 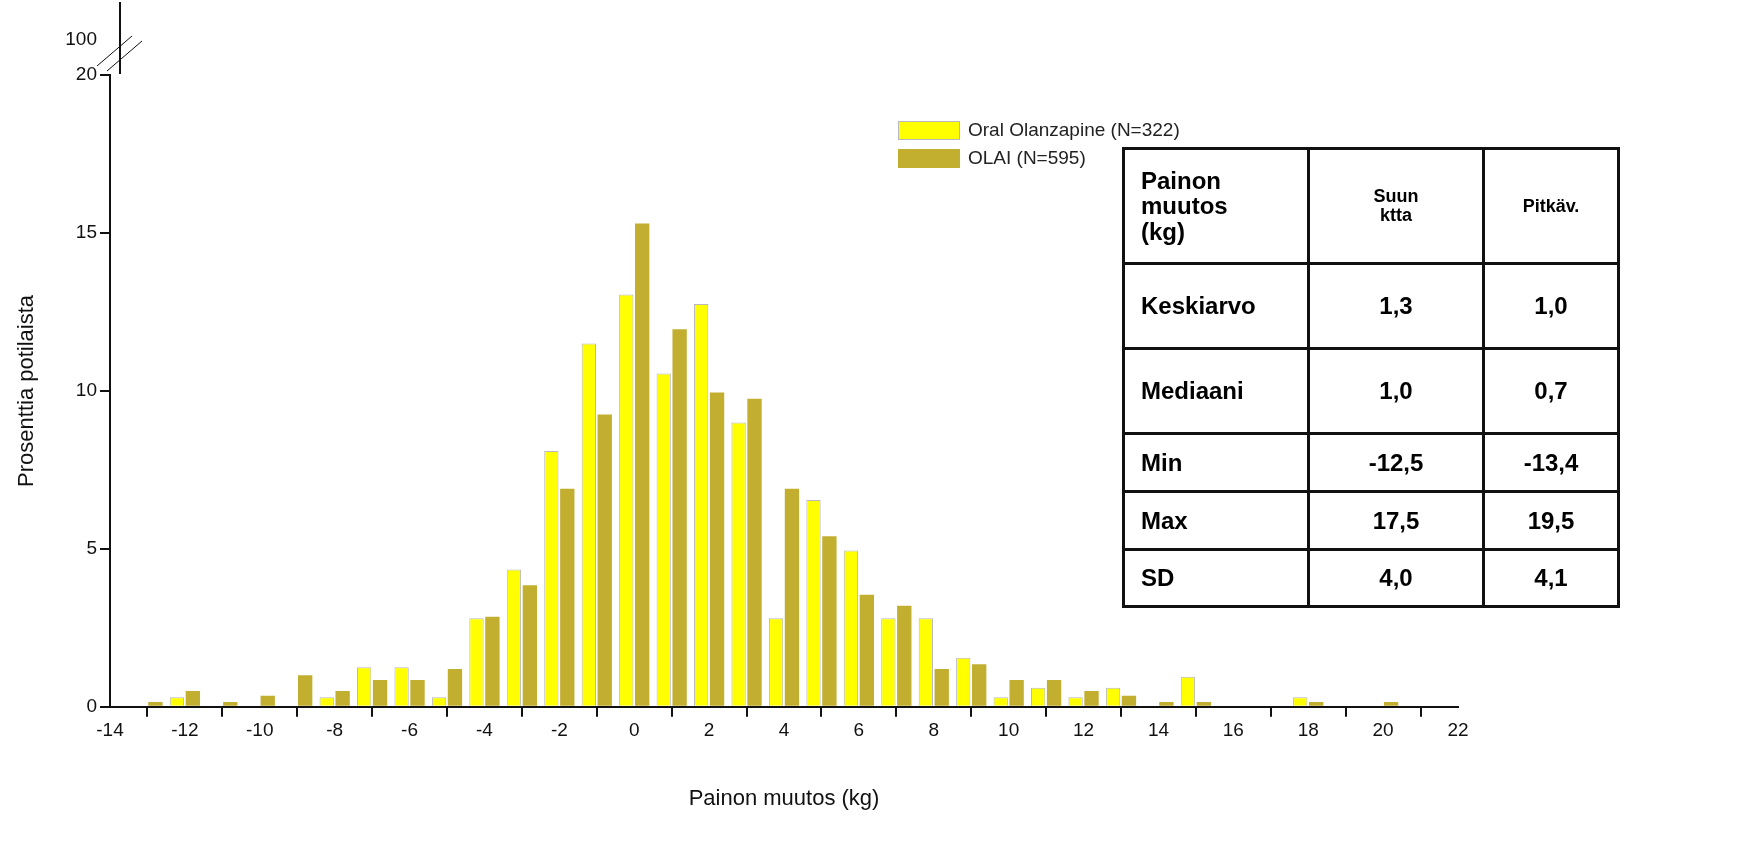 What do you see at coordinates (1083, 730) in the screenshot?
I see `x-tick-label: 12` at bounding box center [1083, 730].